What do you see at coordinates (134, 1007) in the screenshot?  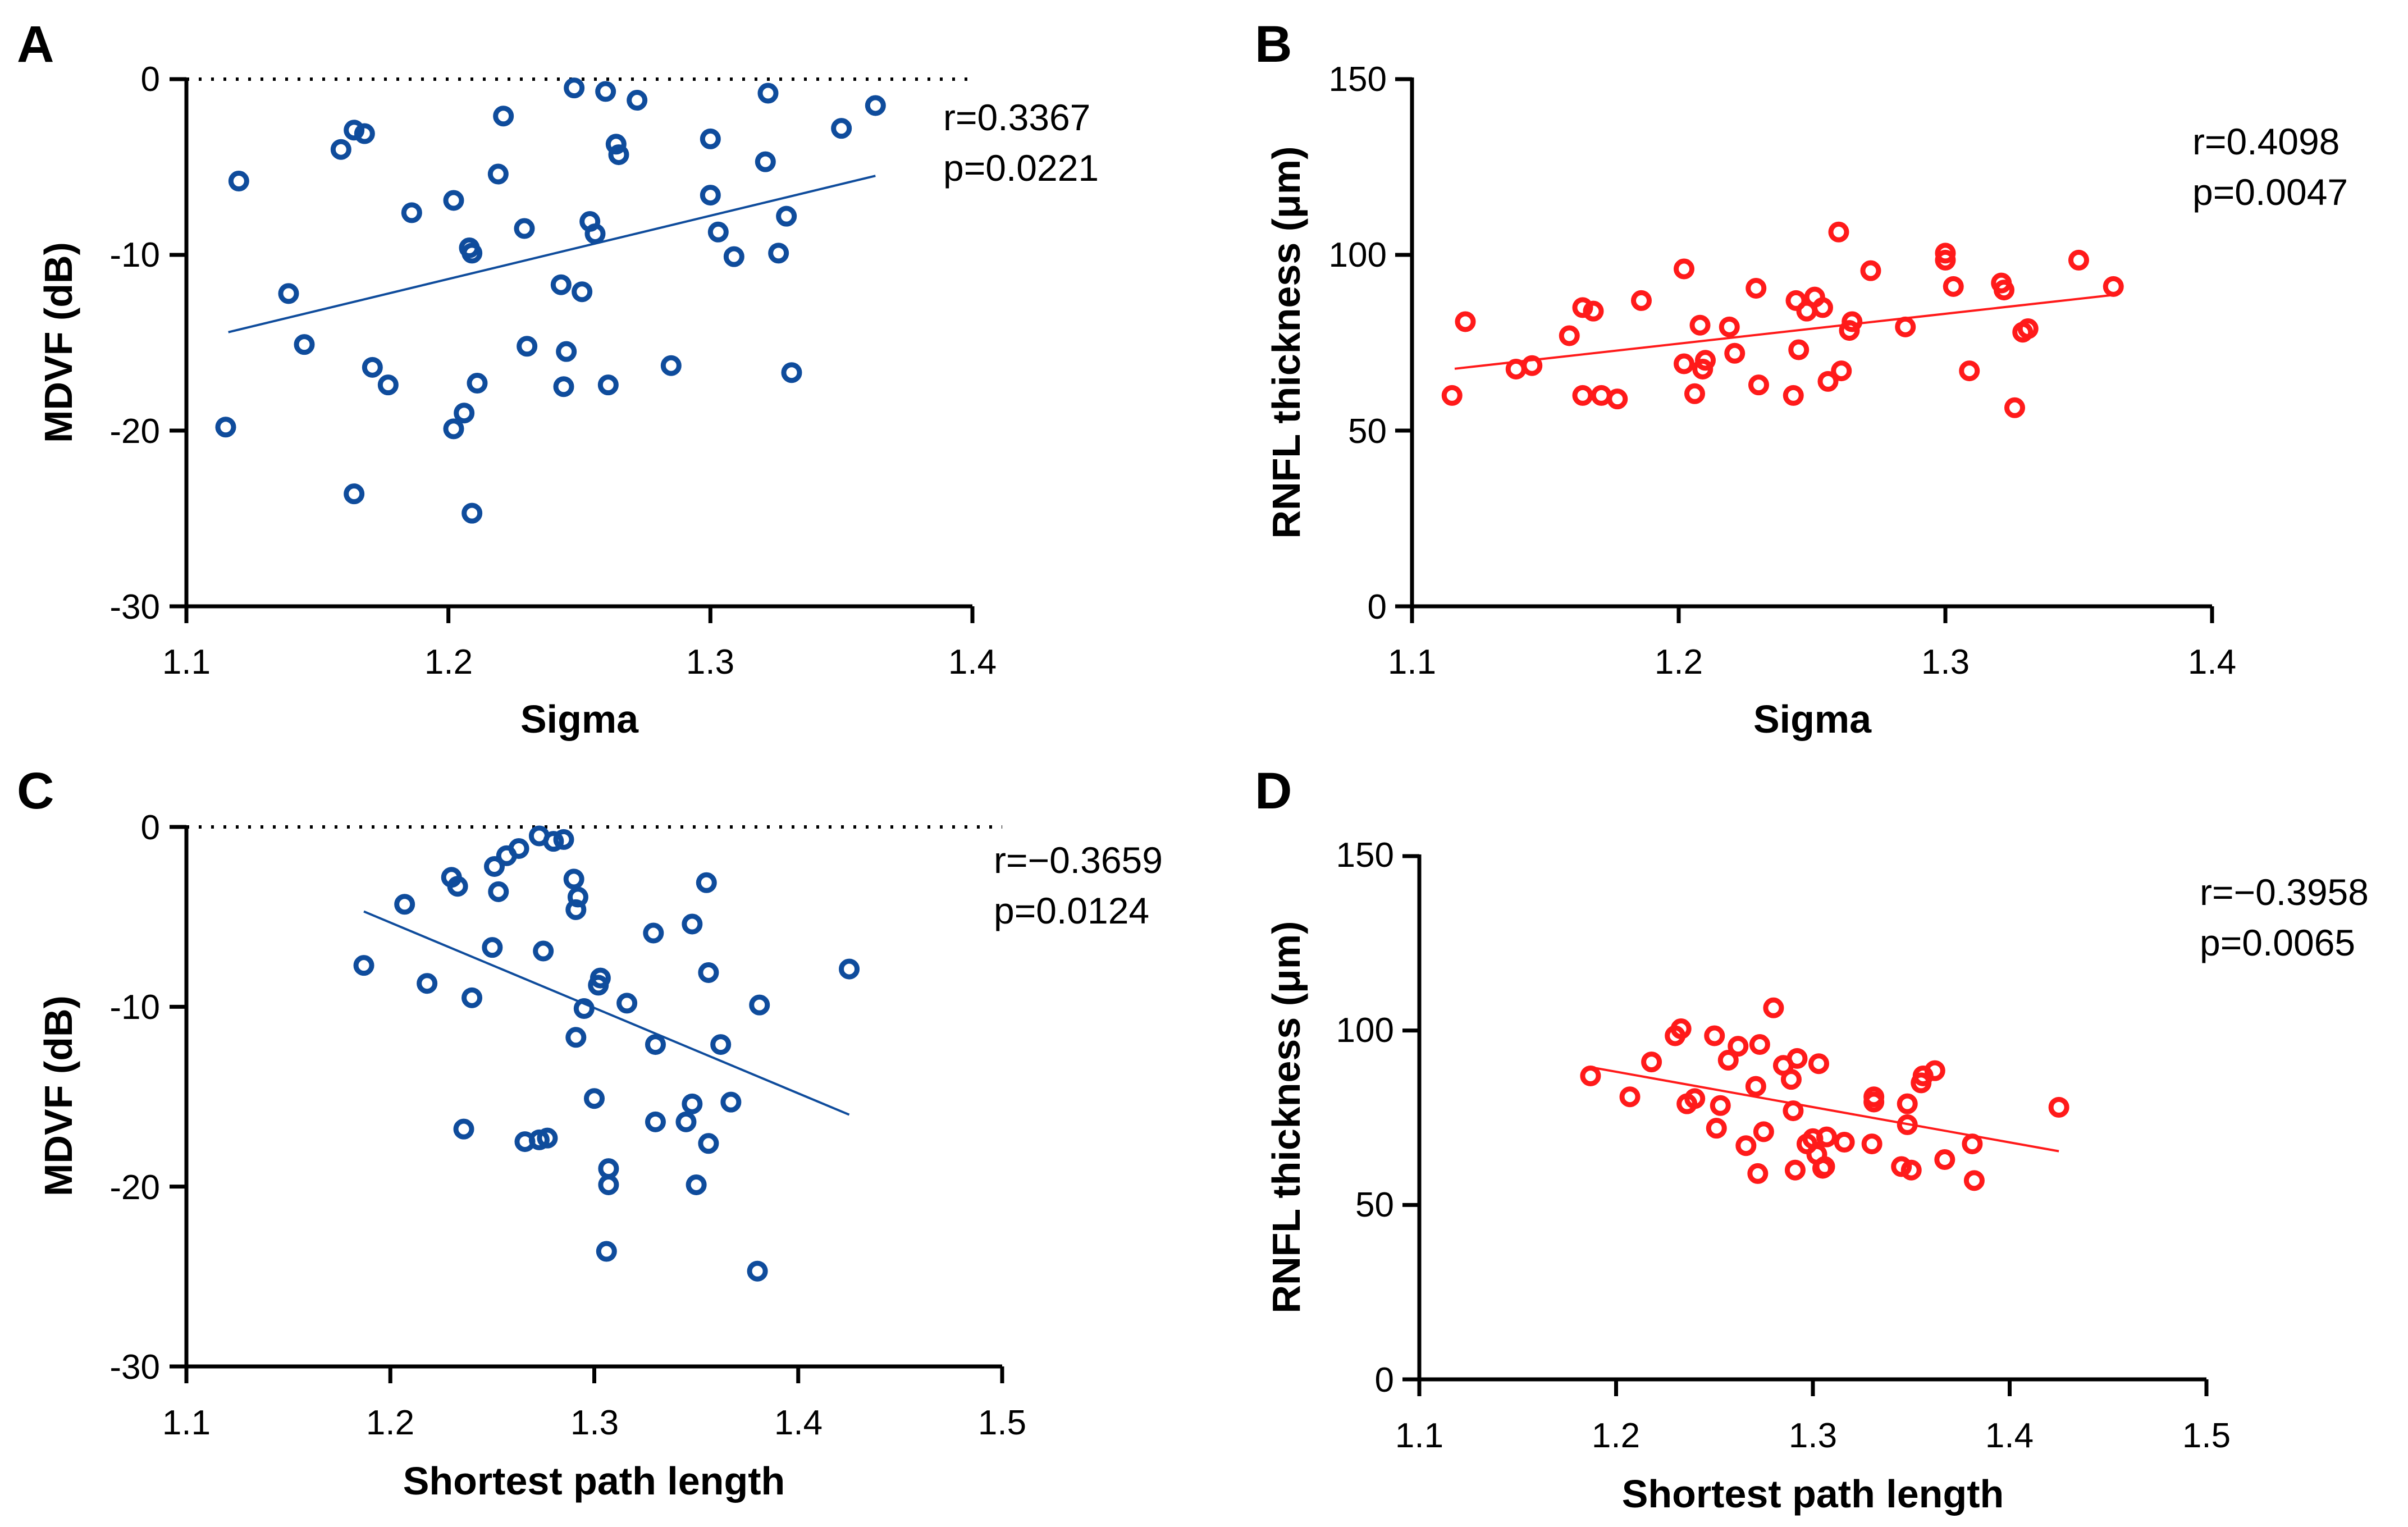 I see `y-tick-label: -10` at bounding box center [134, 1007].